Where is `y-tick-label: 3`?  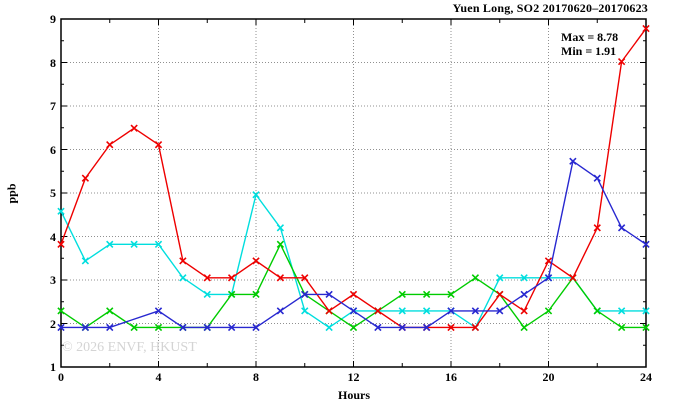 y-tick-label: 3 is located at coordinates (53, 280).